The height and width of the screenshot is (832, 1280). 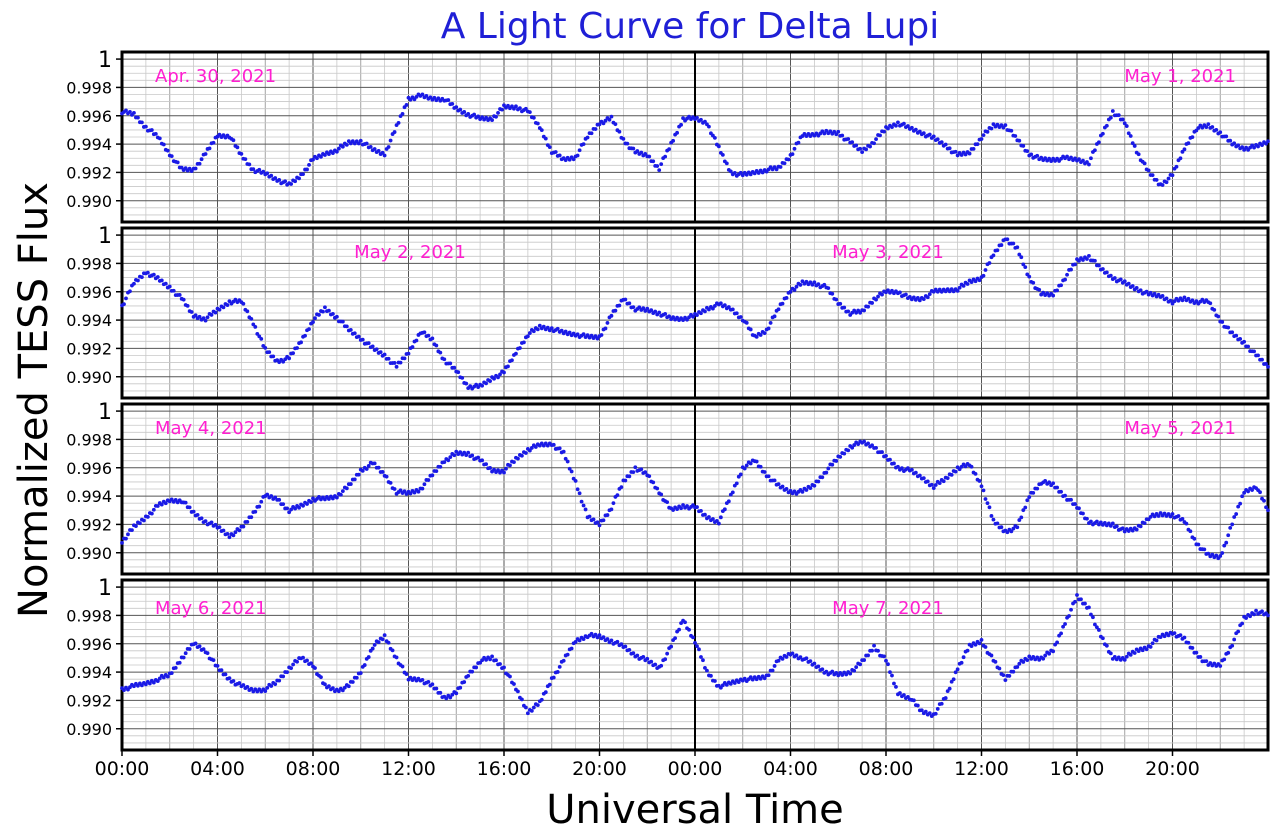 I want to click on y-tick-label: 0.992, so click(x=89, y=172).